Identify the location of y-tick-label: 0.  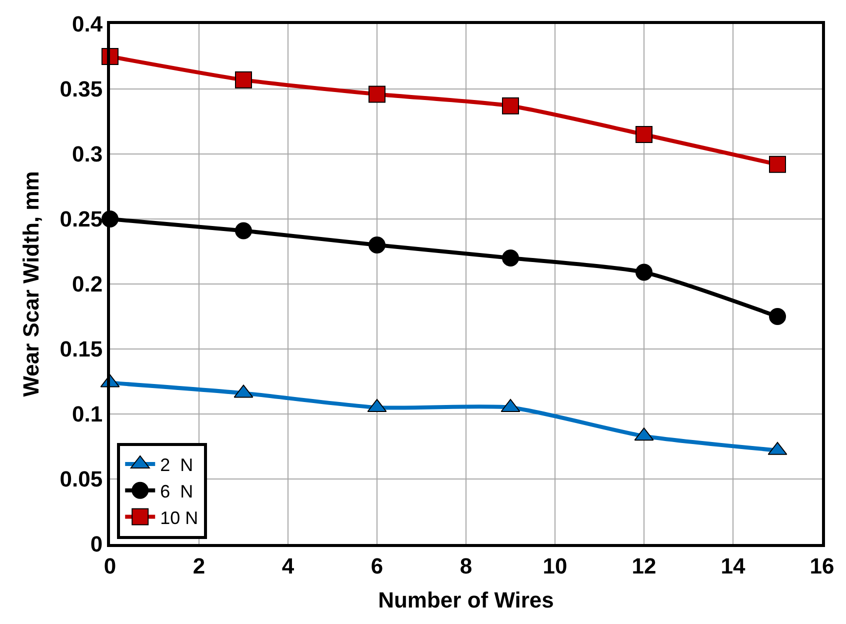
(96, 544).